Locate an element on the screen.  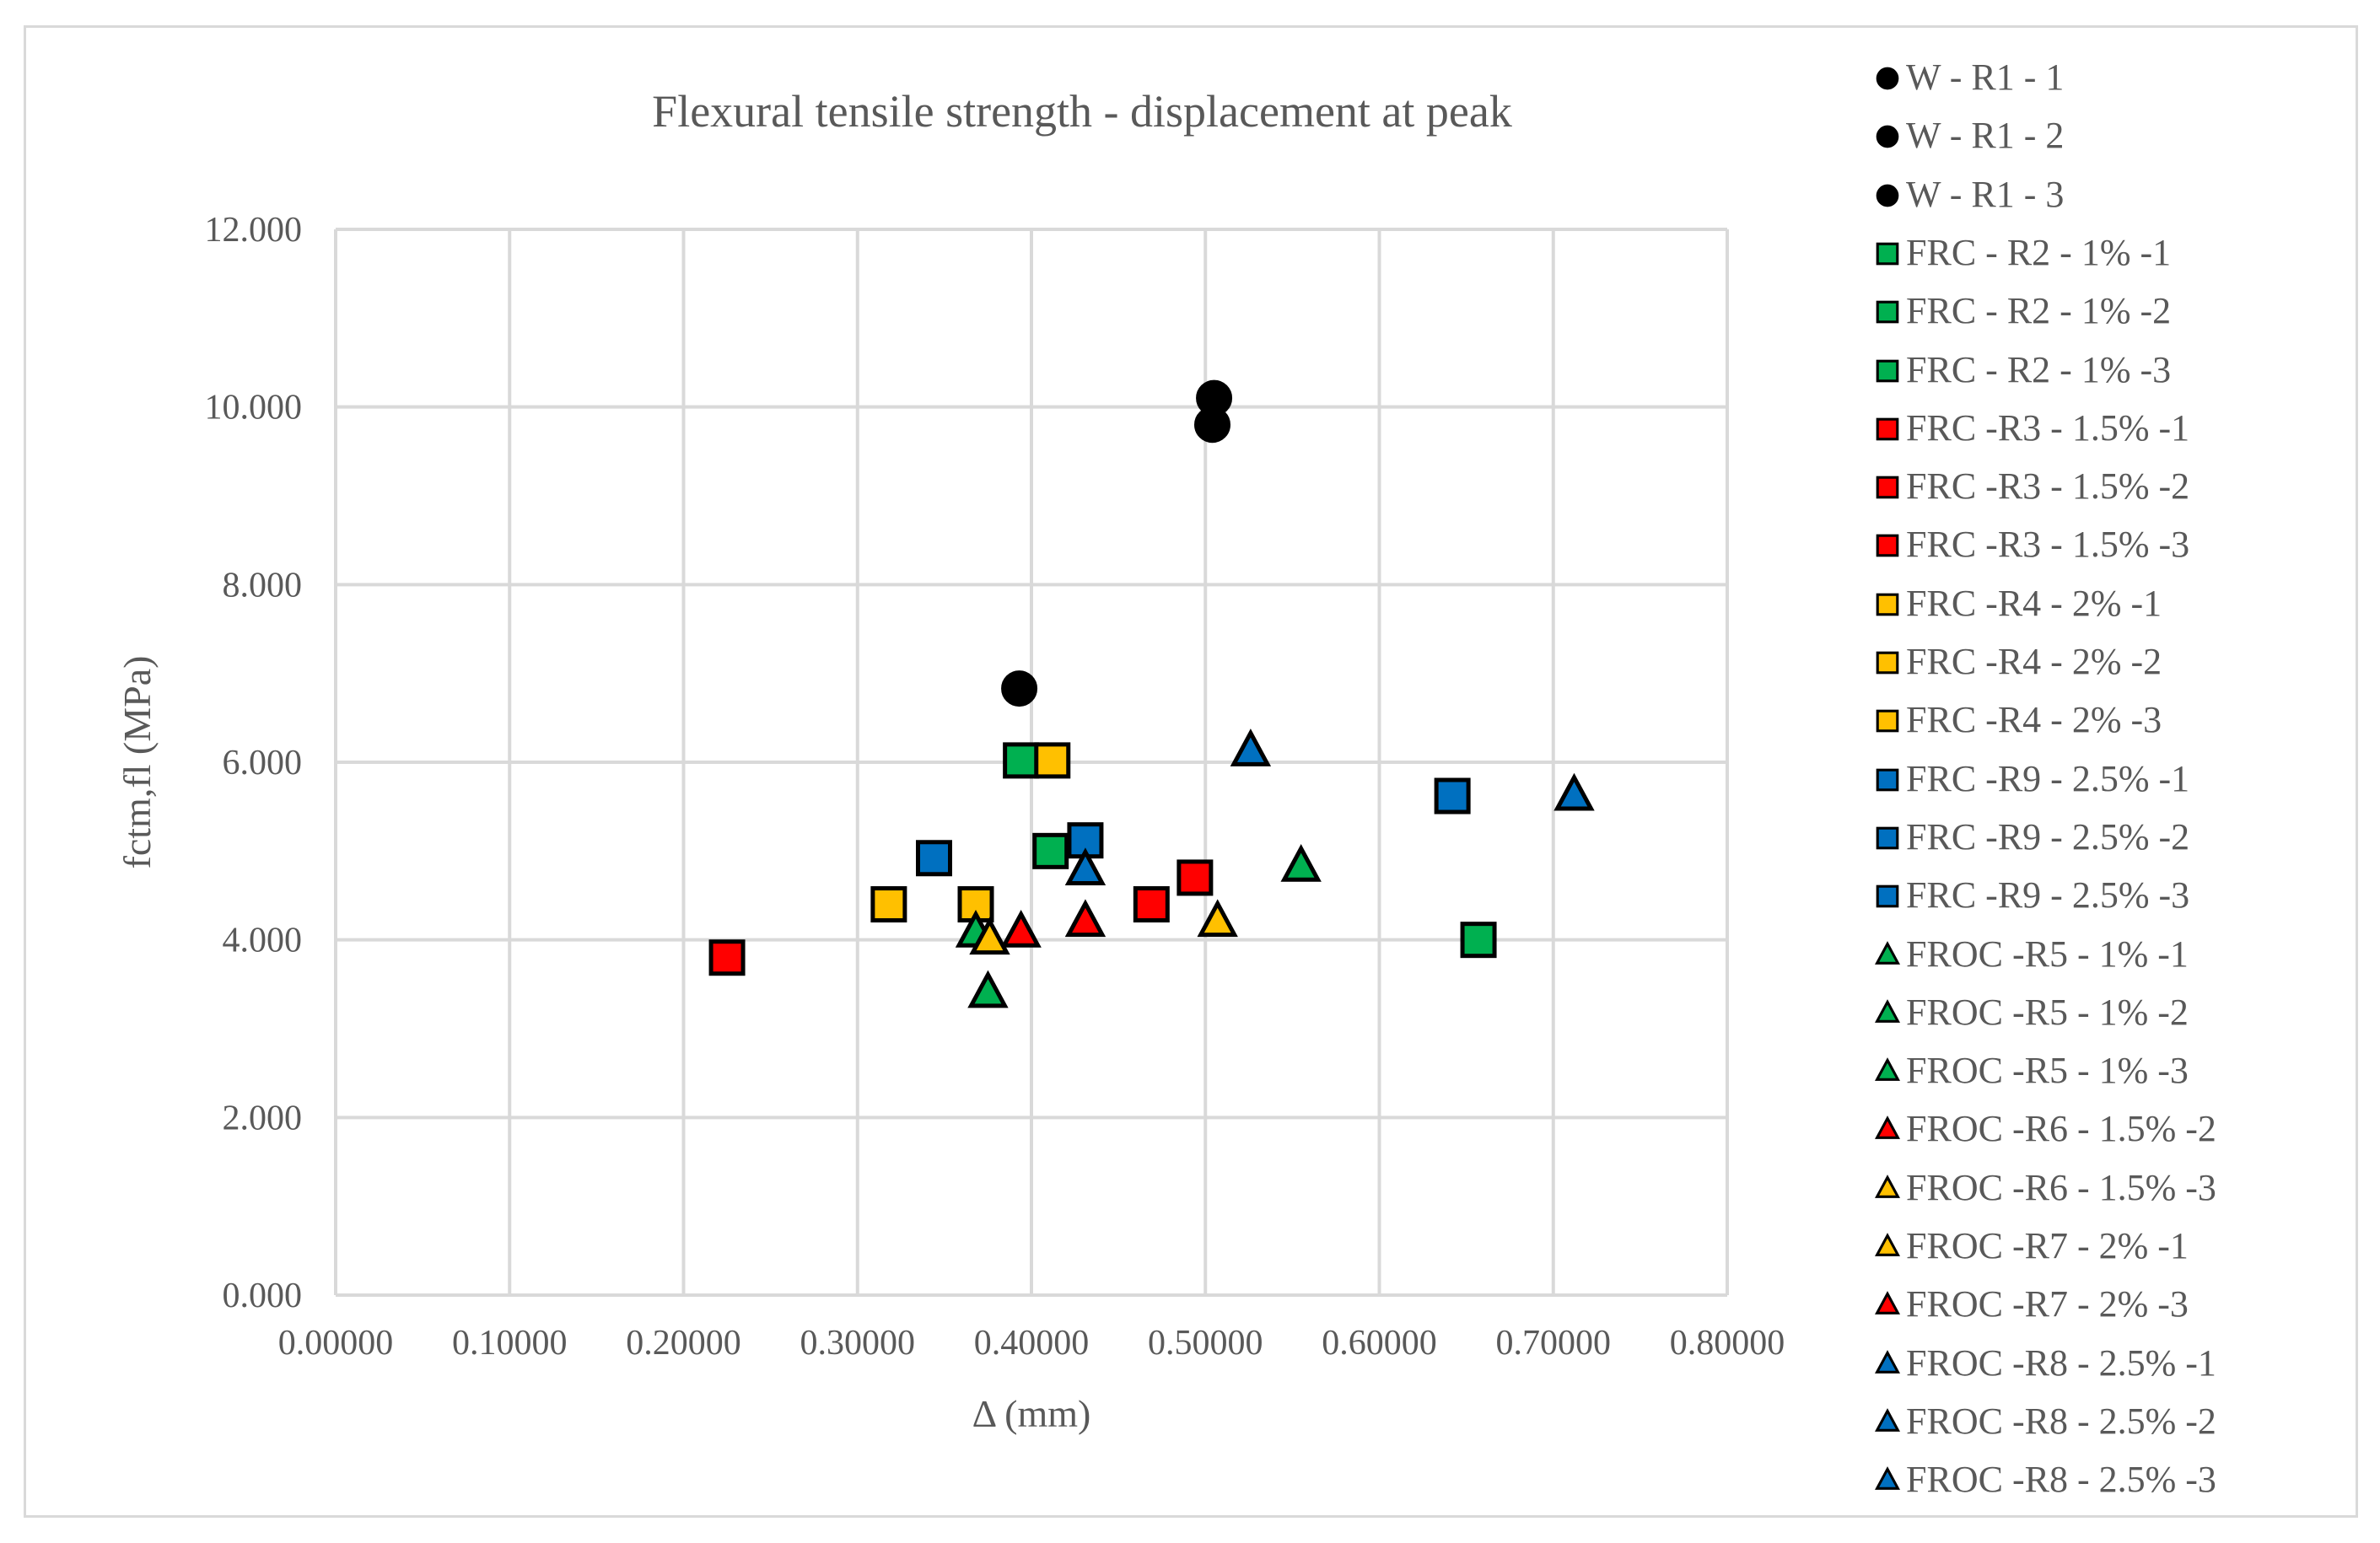
legend-item: FRC -R9 - 2.5% -3 is located at coordinates (2032, 896).